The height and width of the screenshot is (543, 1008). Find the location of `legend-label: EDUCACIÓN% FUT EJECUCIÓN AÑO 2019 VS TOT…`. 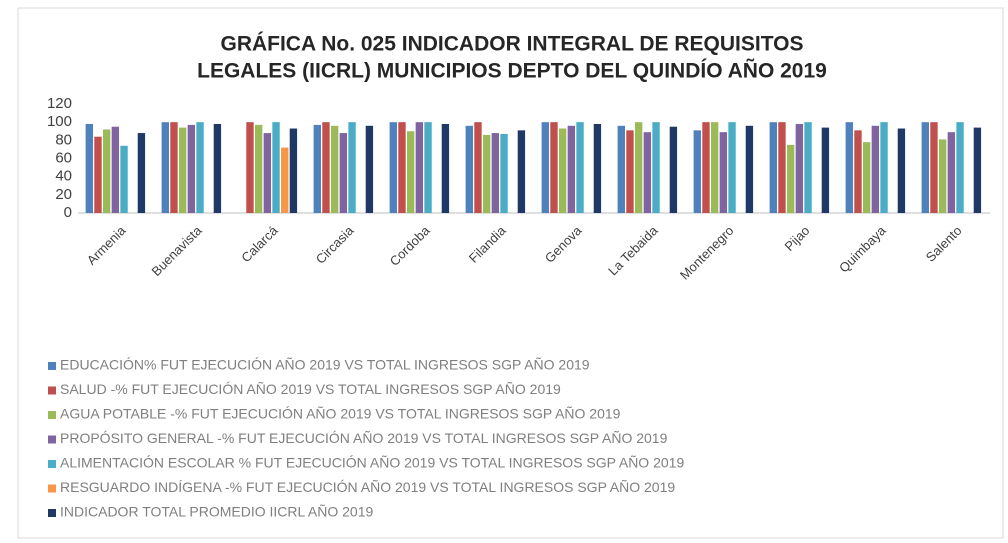

legend-label: EDUCACIÓN% FUT EJECUCIÓN AÑO 2019 VS TOT… is located at coordinates (325, 365).